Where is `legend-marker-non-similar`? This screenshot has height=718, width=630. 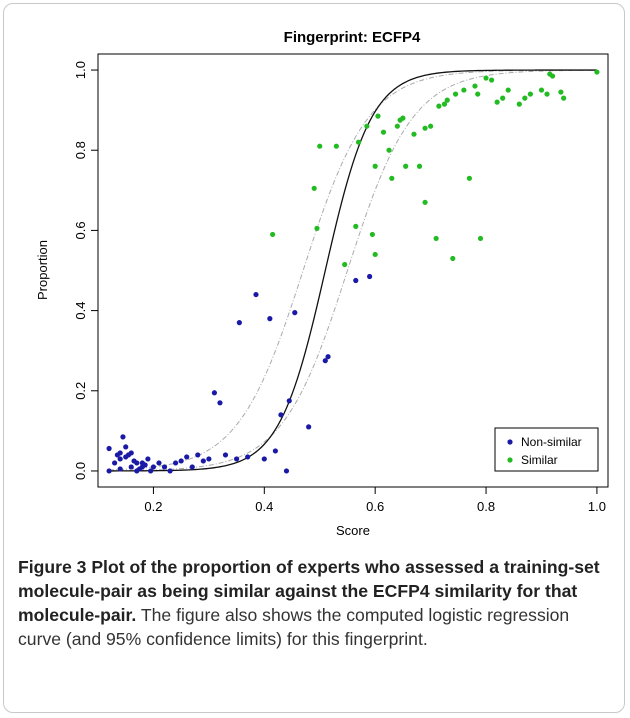
legend-marker-non-similar is located at coordinates (510, 442).